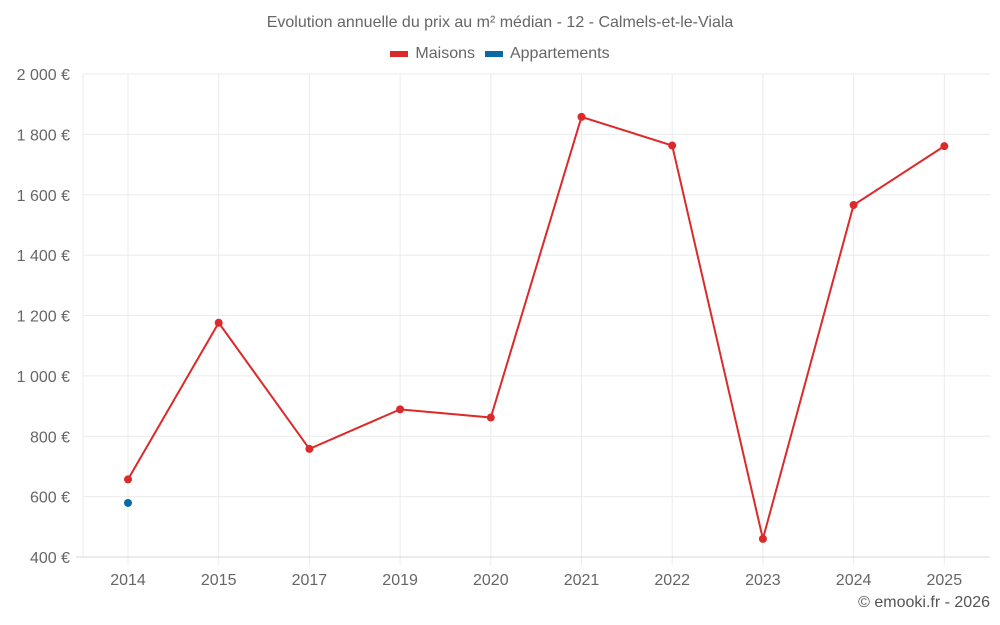 The width and height of the screenshot is (1000, 625). Describe the element at coordinates (50, 558) in the screenshot. I see `y-tick-label: 400 €` at that location.